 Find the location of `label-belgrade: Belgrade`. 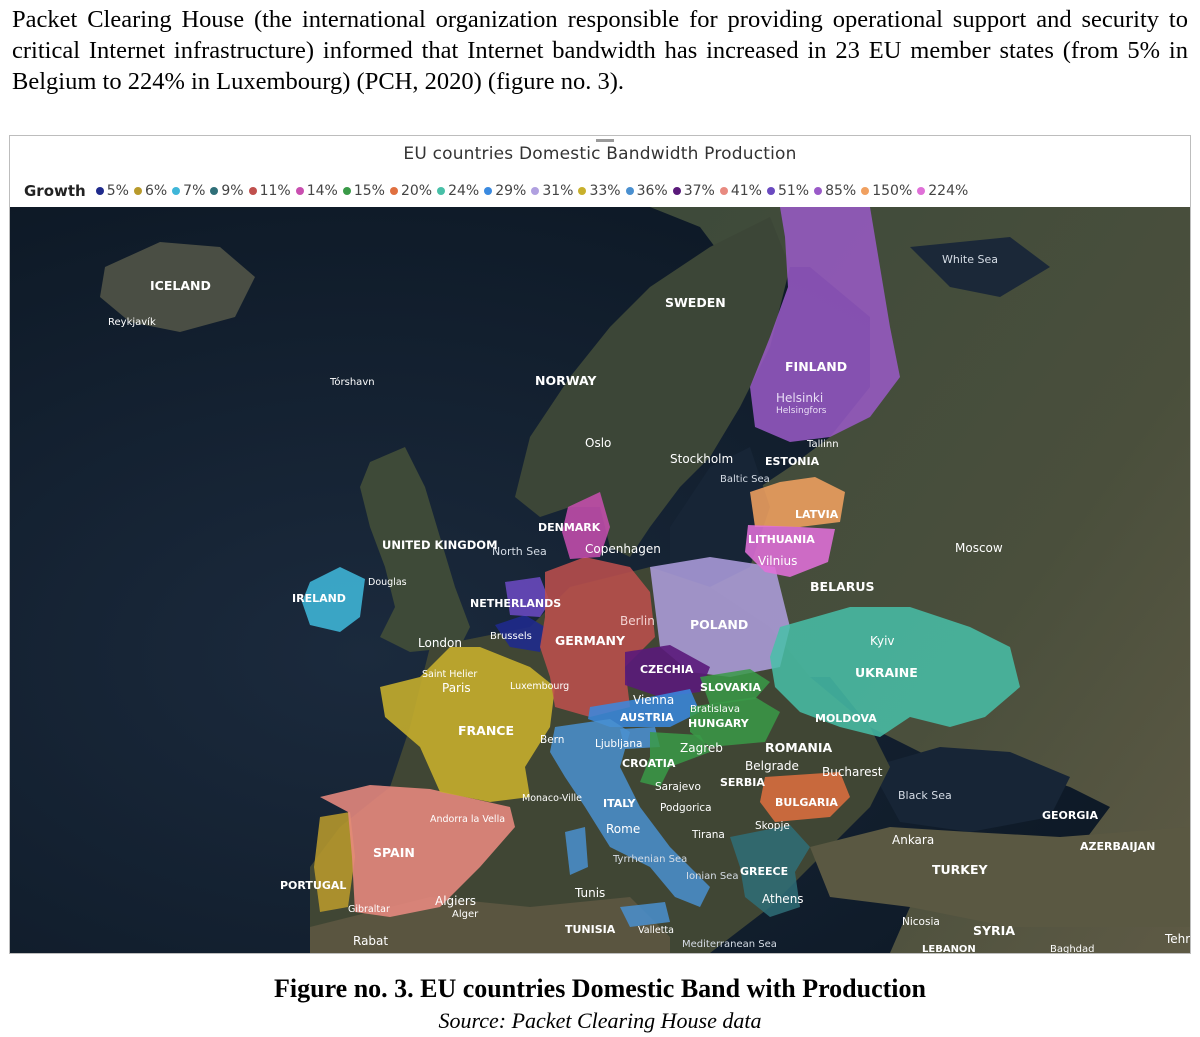

label-belgrade: Belgrade is located at coordinates (772, 766).